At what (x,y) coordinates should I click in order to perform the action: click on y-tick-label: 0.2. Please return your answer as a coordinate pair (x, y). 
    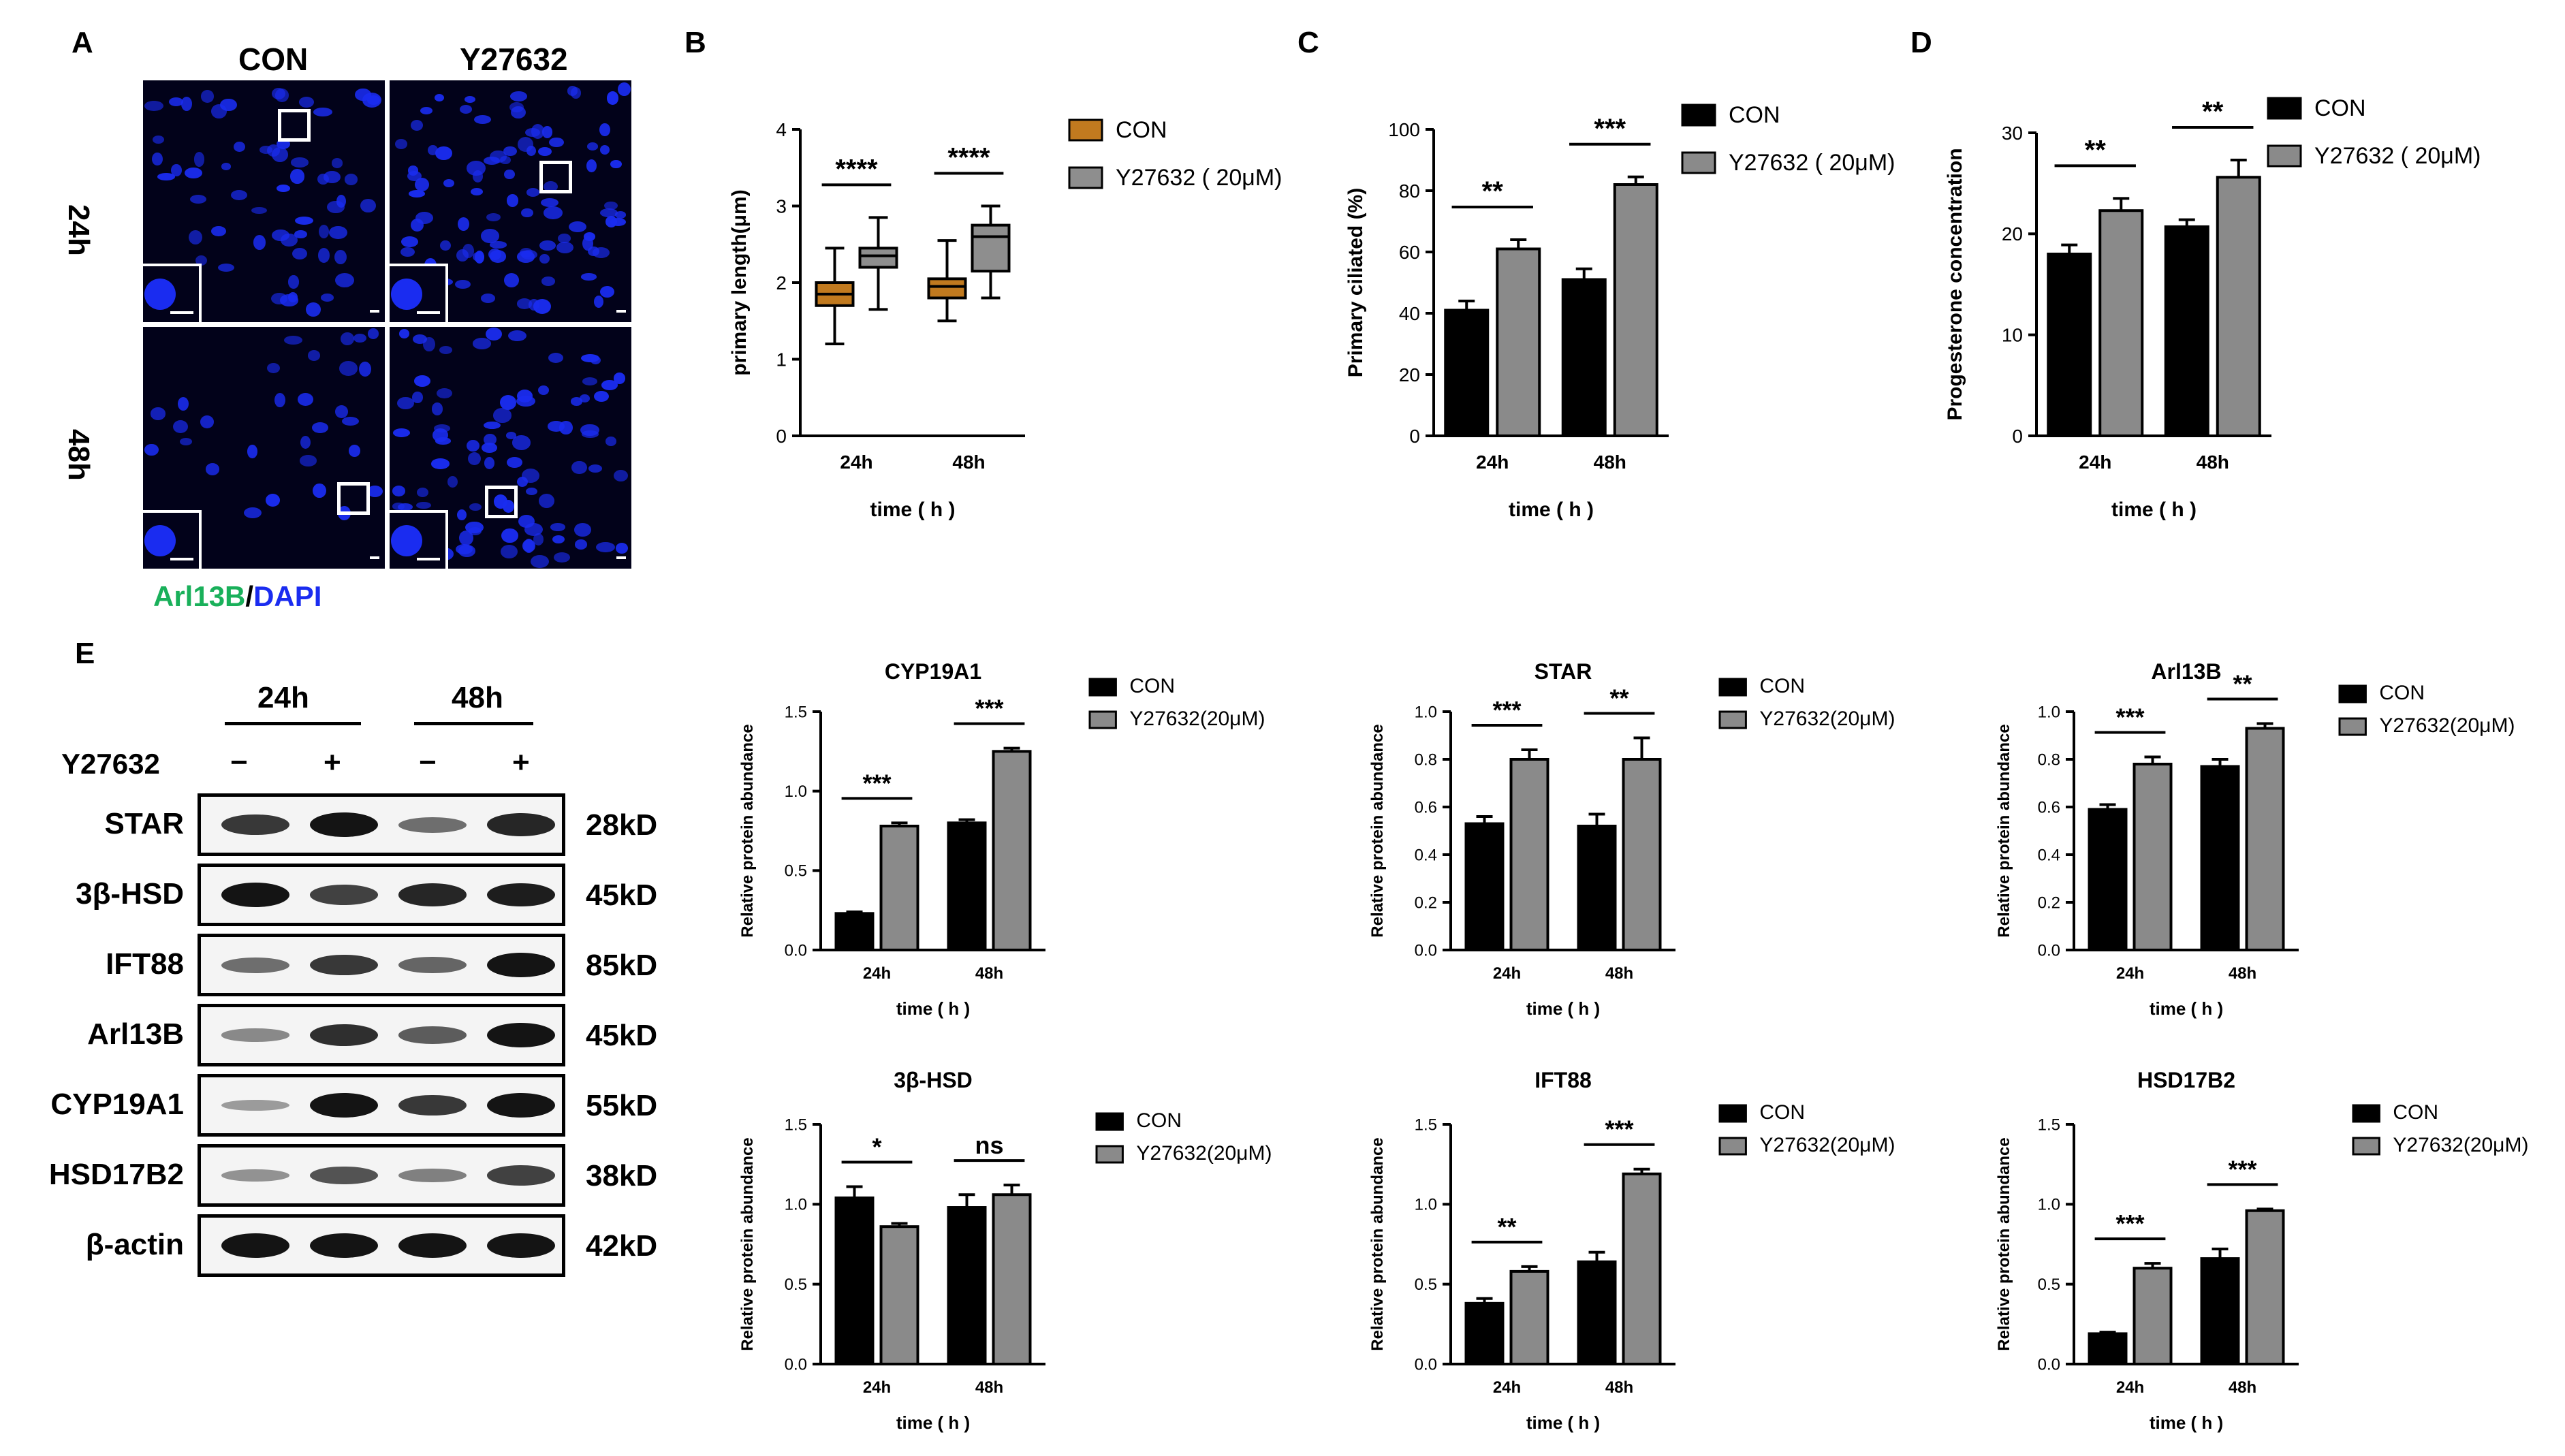
    Looking at the image, I should click on (1426, 902).